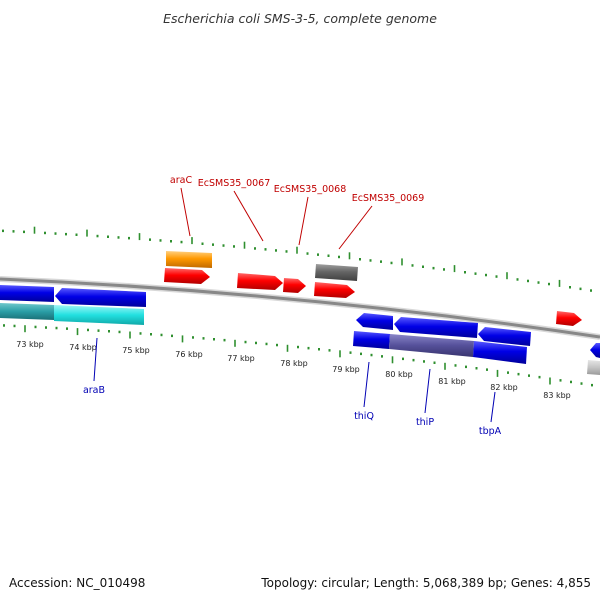 This screenshot has height=600, width=600. Describe the element at coordinates (504, 336) in the screenshot. I see `cds-feature-tbpa` at that location.